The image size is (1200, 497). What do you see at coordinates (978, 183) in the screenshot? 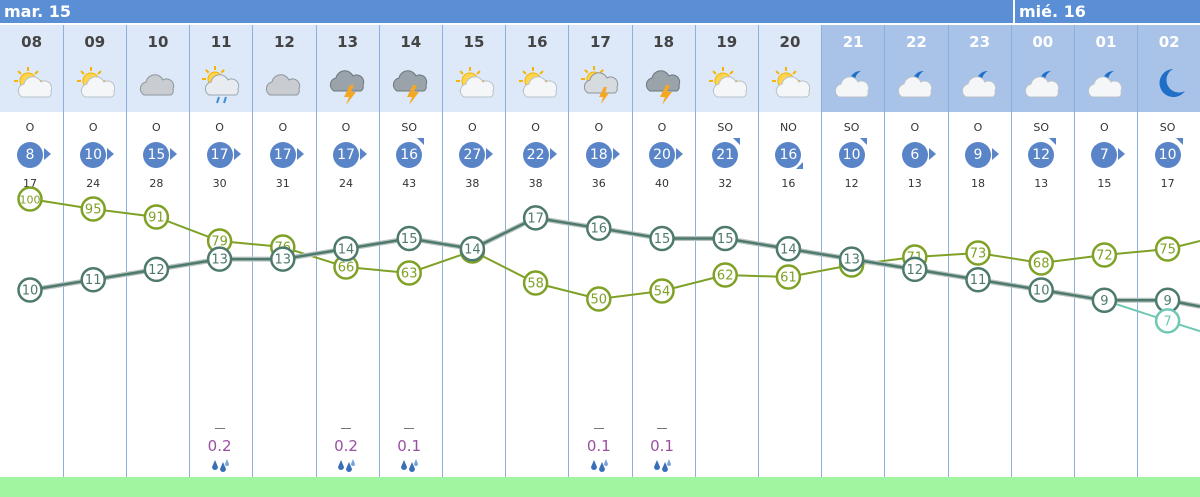
I see `wind-gust: 18` at bounding box center [978, 183].